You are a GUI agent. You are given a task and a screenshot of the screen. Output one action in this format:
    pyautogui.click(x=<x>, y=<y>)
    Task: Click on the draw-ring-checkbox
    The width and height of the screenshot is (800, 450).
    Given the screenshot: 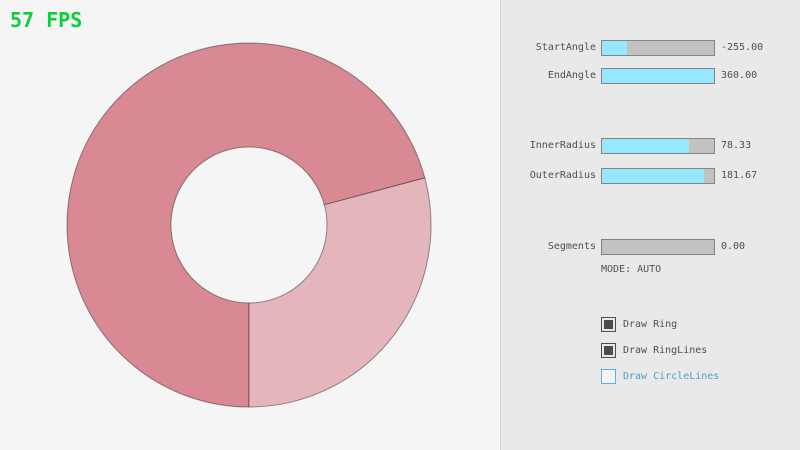 What is the action you would take?
    pyautogui.click(x=608, y=324)
    